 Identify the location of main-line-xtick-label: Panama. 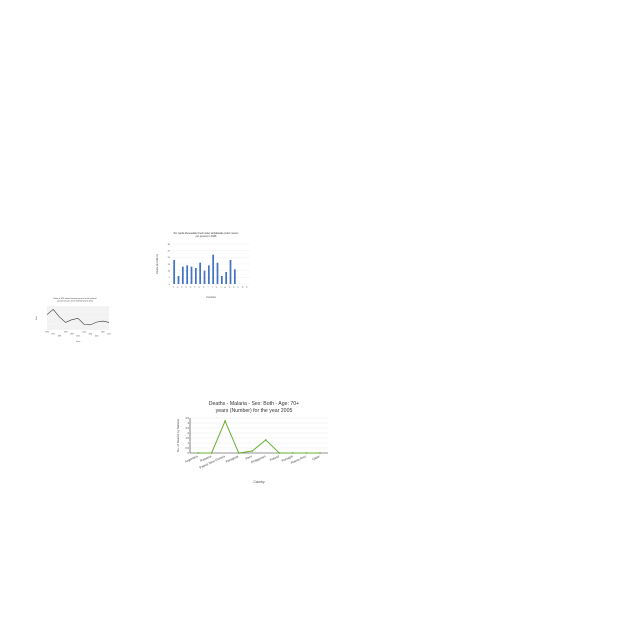
(206, 458).